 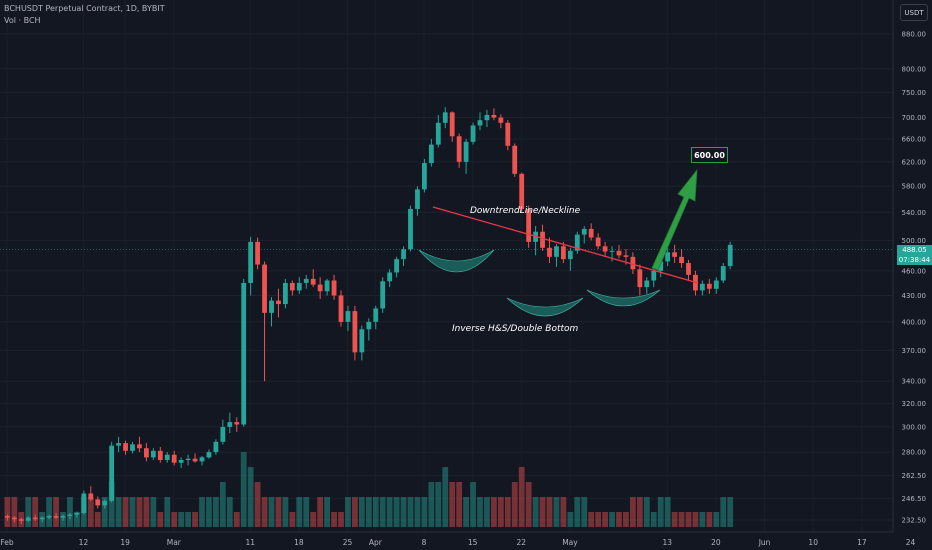 I want to click on price-tick-label: 280.00, so click(x=914, y=453).